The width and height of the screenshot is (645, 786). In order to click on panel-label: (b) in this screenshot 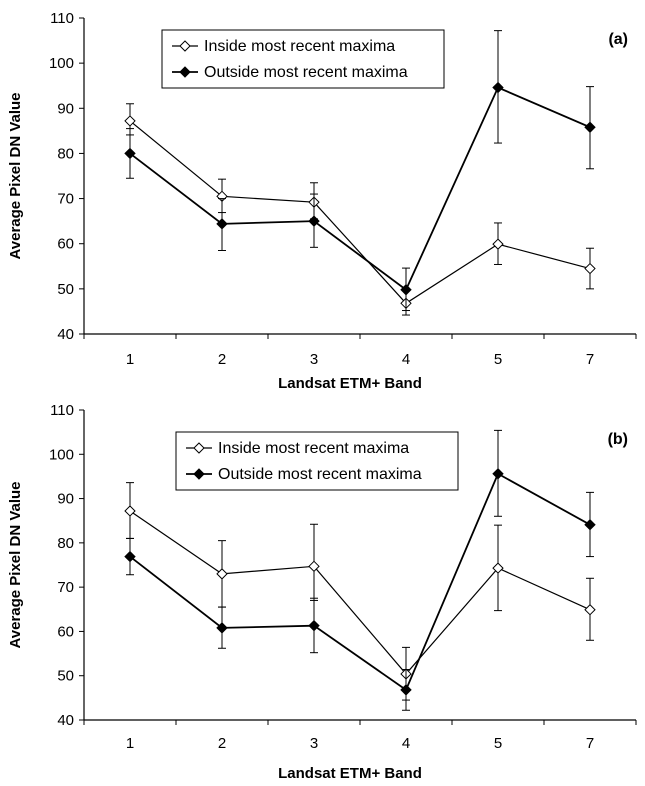, I will do `click(618, 439)`.